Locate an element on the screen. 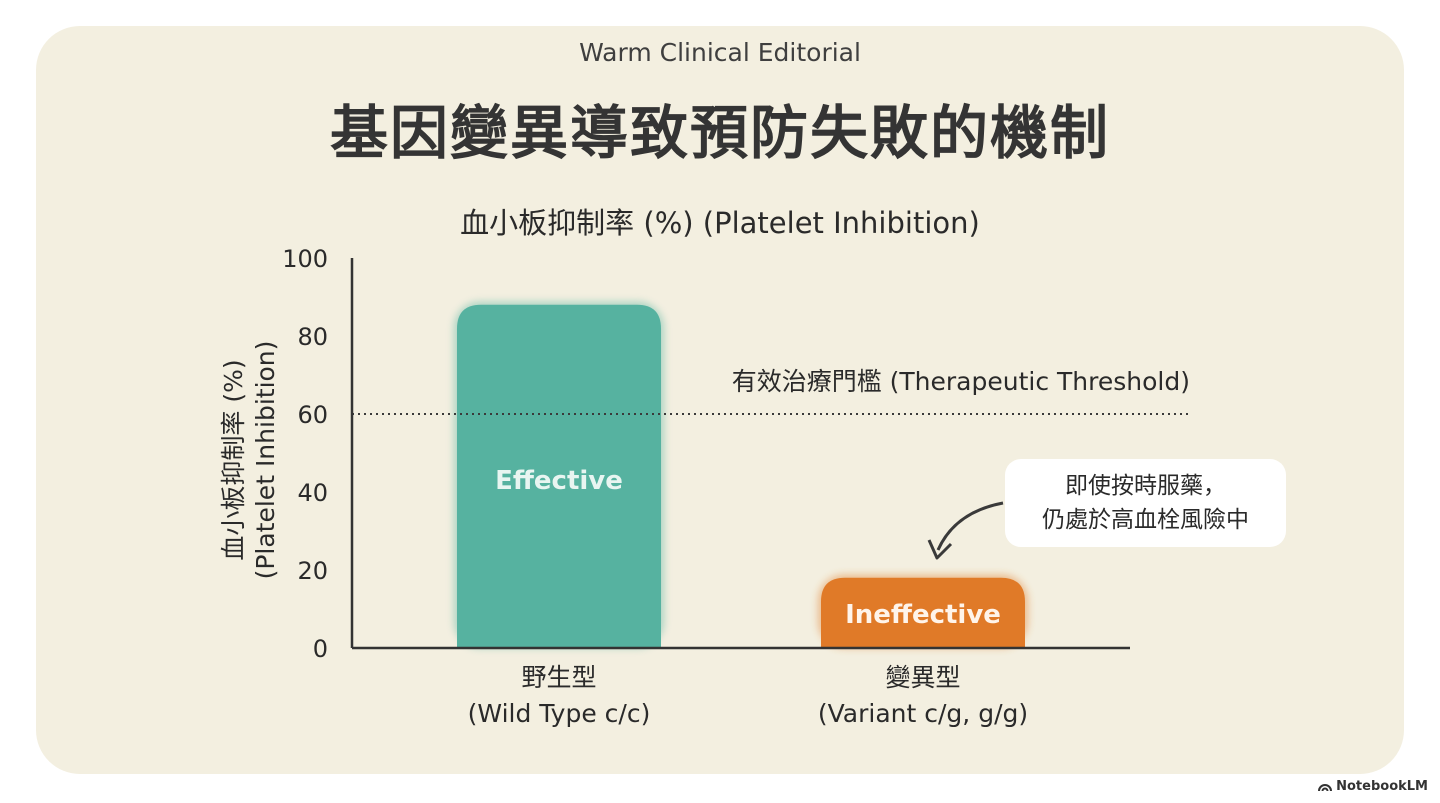  callout-arrow is located at coordinates (970, 526).